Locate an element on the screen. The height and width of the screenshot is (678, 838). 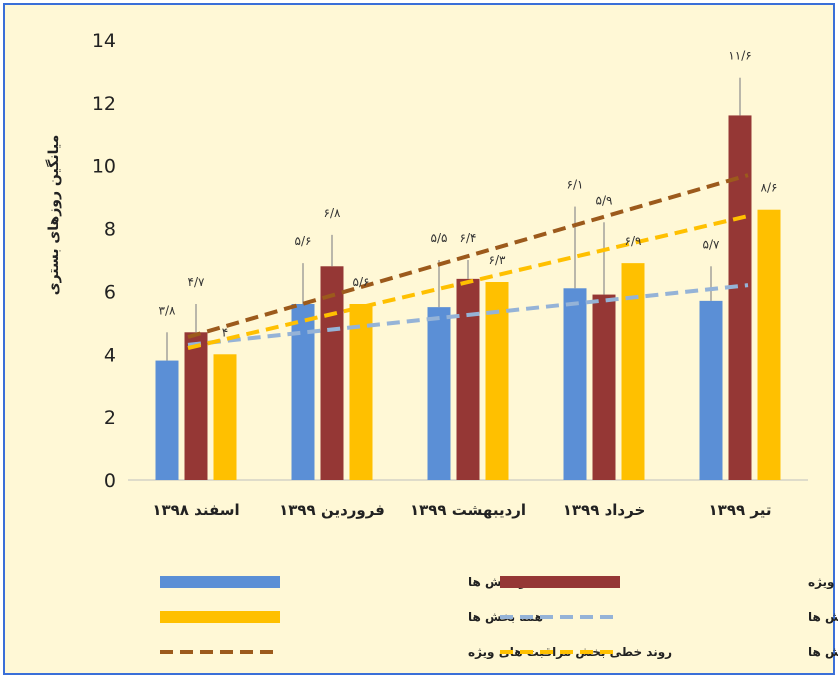
data-label: ۵/۵ is located at coordinates (439, 238).